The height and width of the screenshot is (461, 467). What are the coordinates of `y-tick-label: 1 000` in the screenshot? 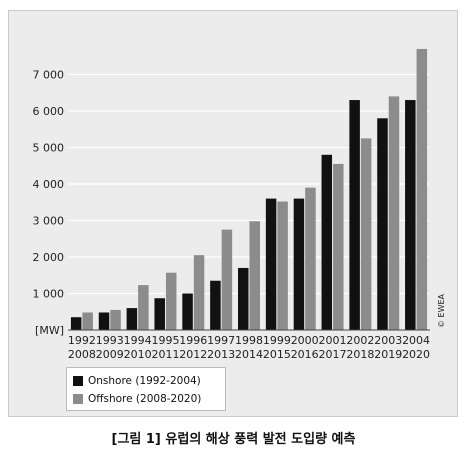 It's located at (49, 294).